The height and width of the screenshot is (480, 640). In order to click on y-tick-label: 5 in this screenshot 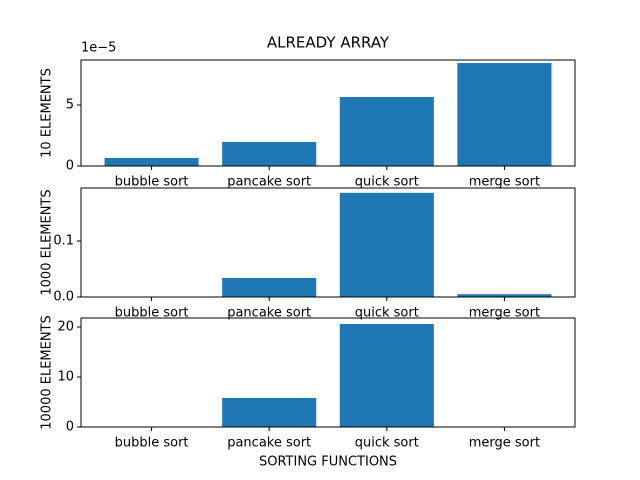, I will do `click(70, 105)`.